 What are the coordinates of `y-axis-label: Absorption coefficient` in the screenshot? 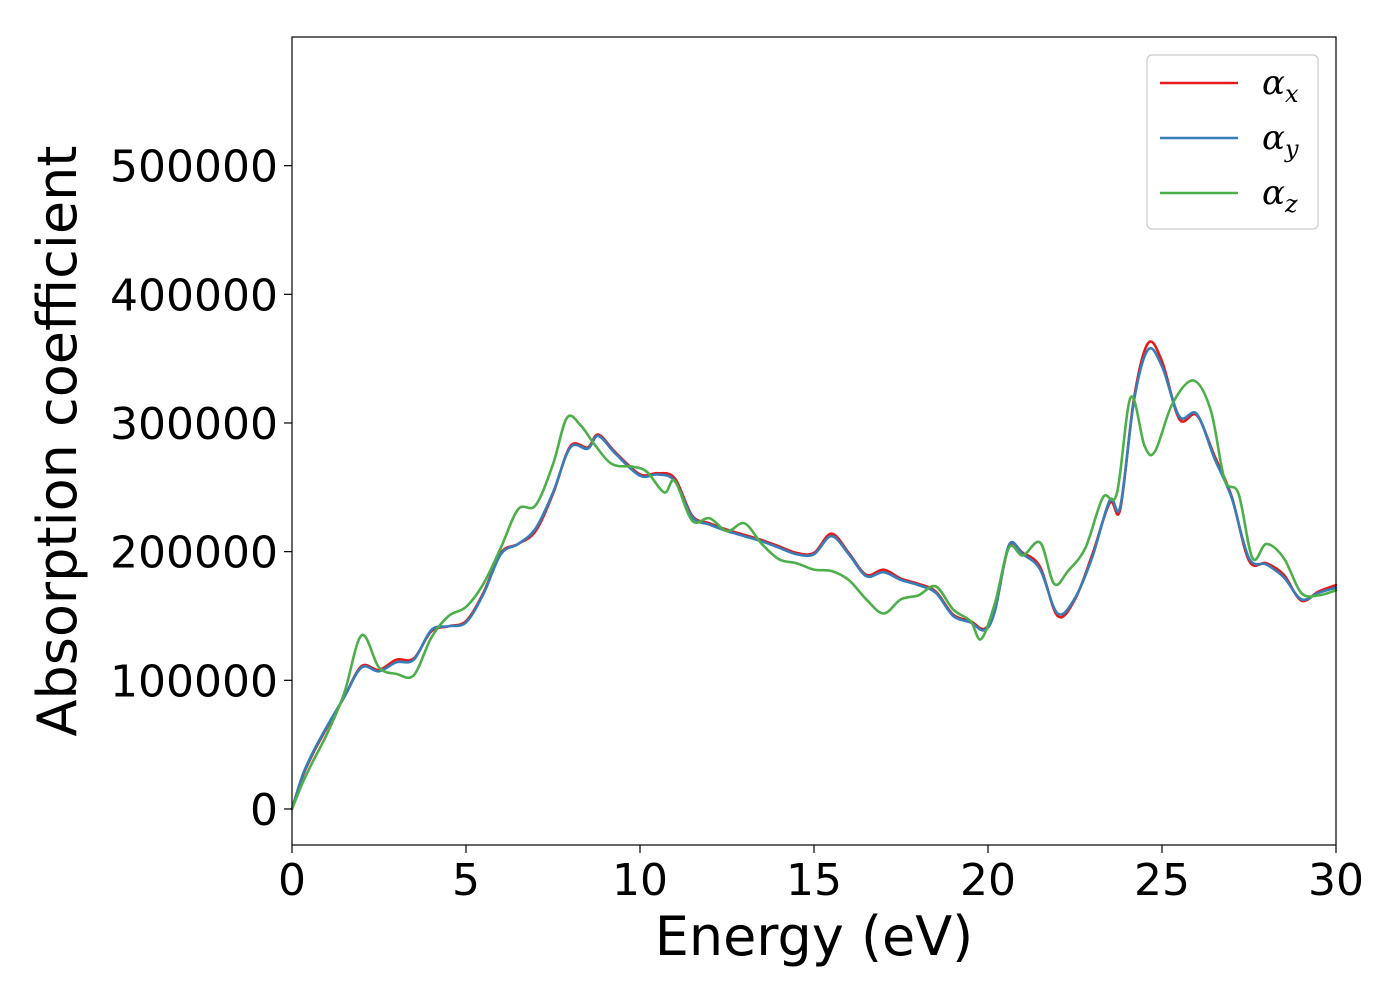 It's located at (57, 441).